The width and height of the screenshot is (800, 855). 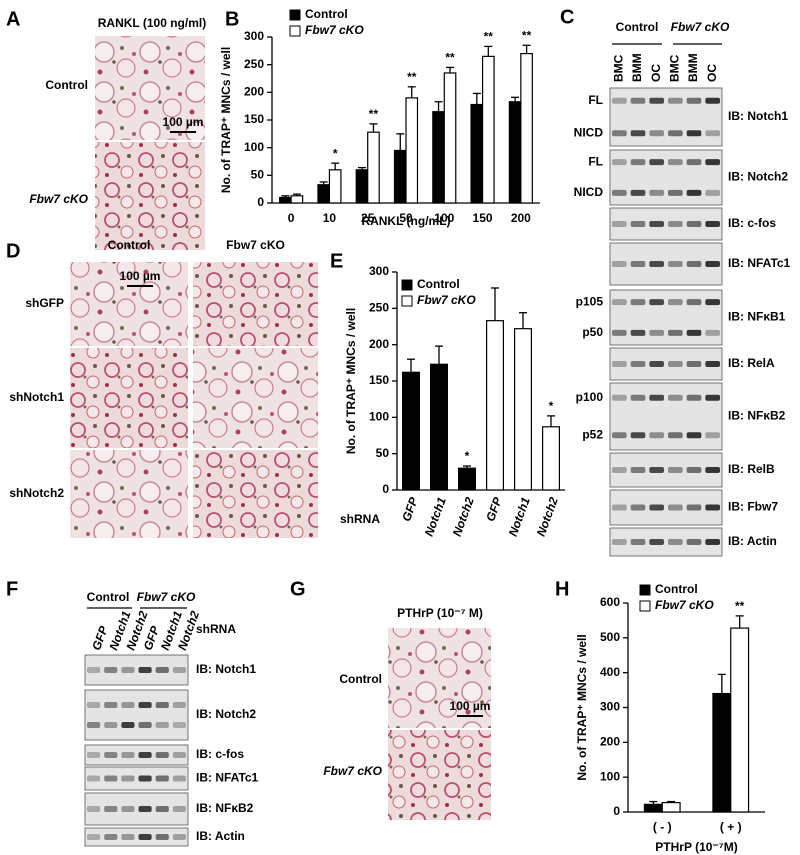 What do you see at coordinates (656, 73) in the screenshot?
I see `lane-label: OC` at bounding box center [656, 73].